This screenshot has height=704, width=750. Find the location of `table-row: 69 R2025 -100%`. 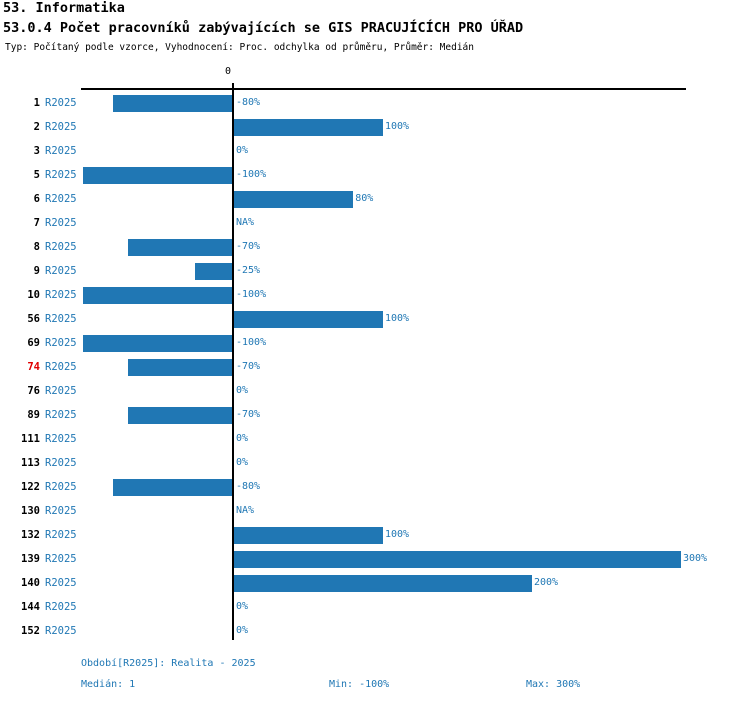

table-row: 69 R2025 -100% is located at coordinates (356, 344).